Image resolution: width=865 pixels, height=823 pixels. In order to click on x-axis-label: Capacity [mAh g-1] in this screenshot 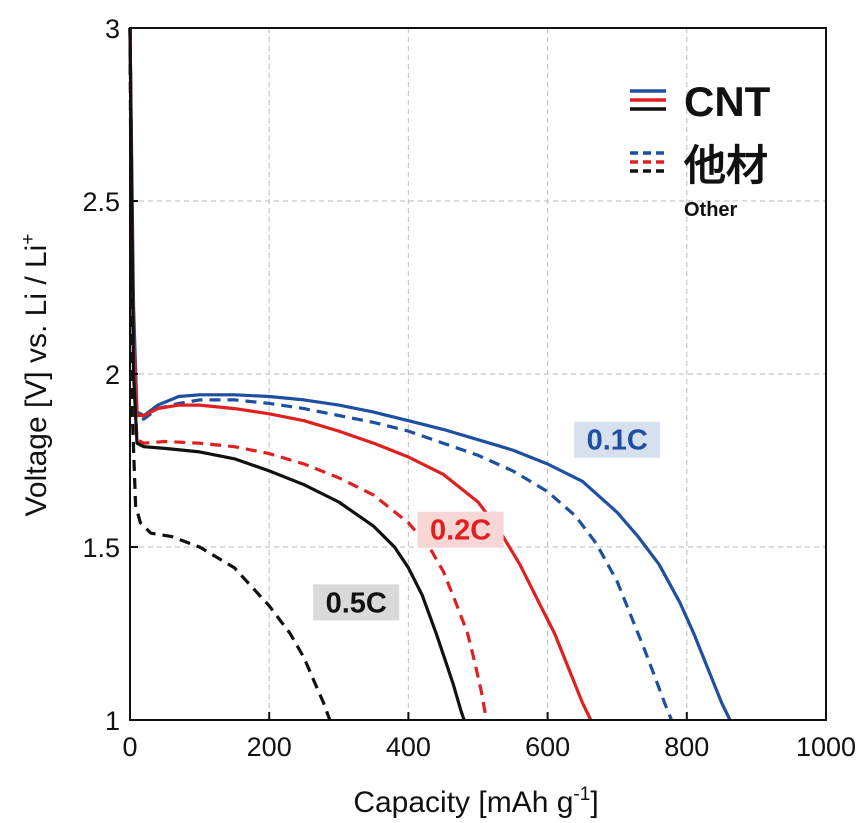, I will do `click(475, 801)`.